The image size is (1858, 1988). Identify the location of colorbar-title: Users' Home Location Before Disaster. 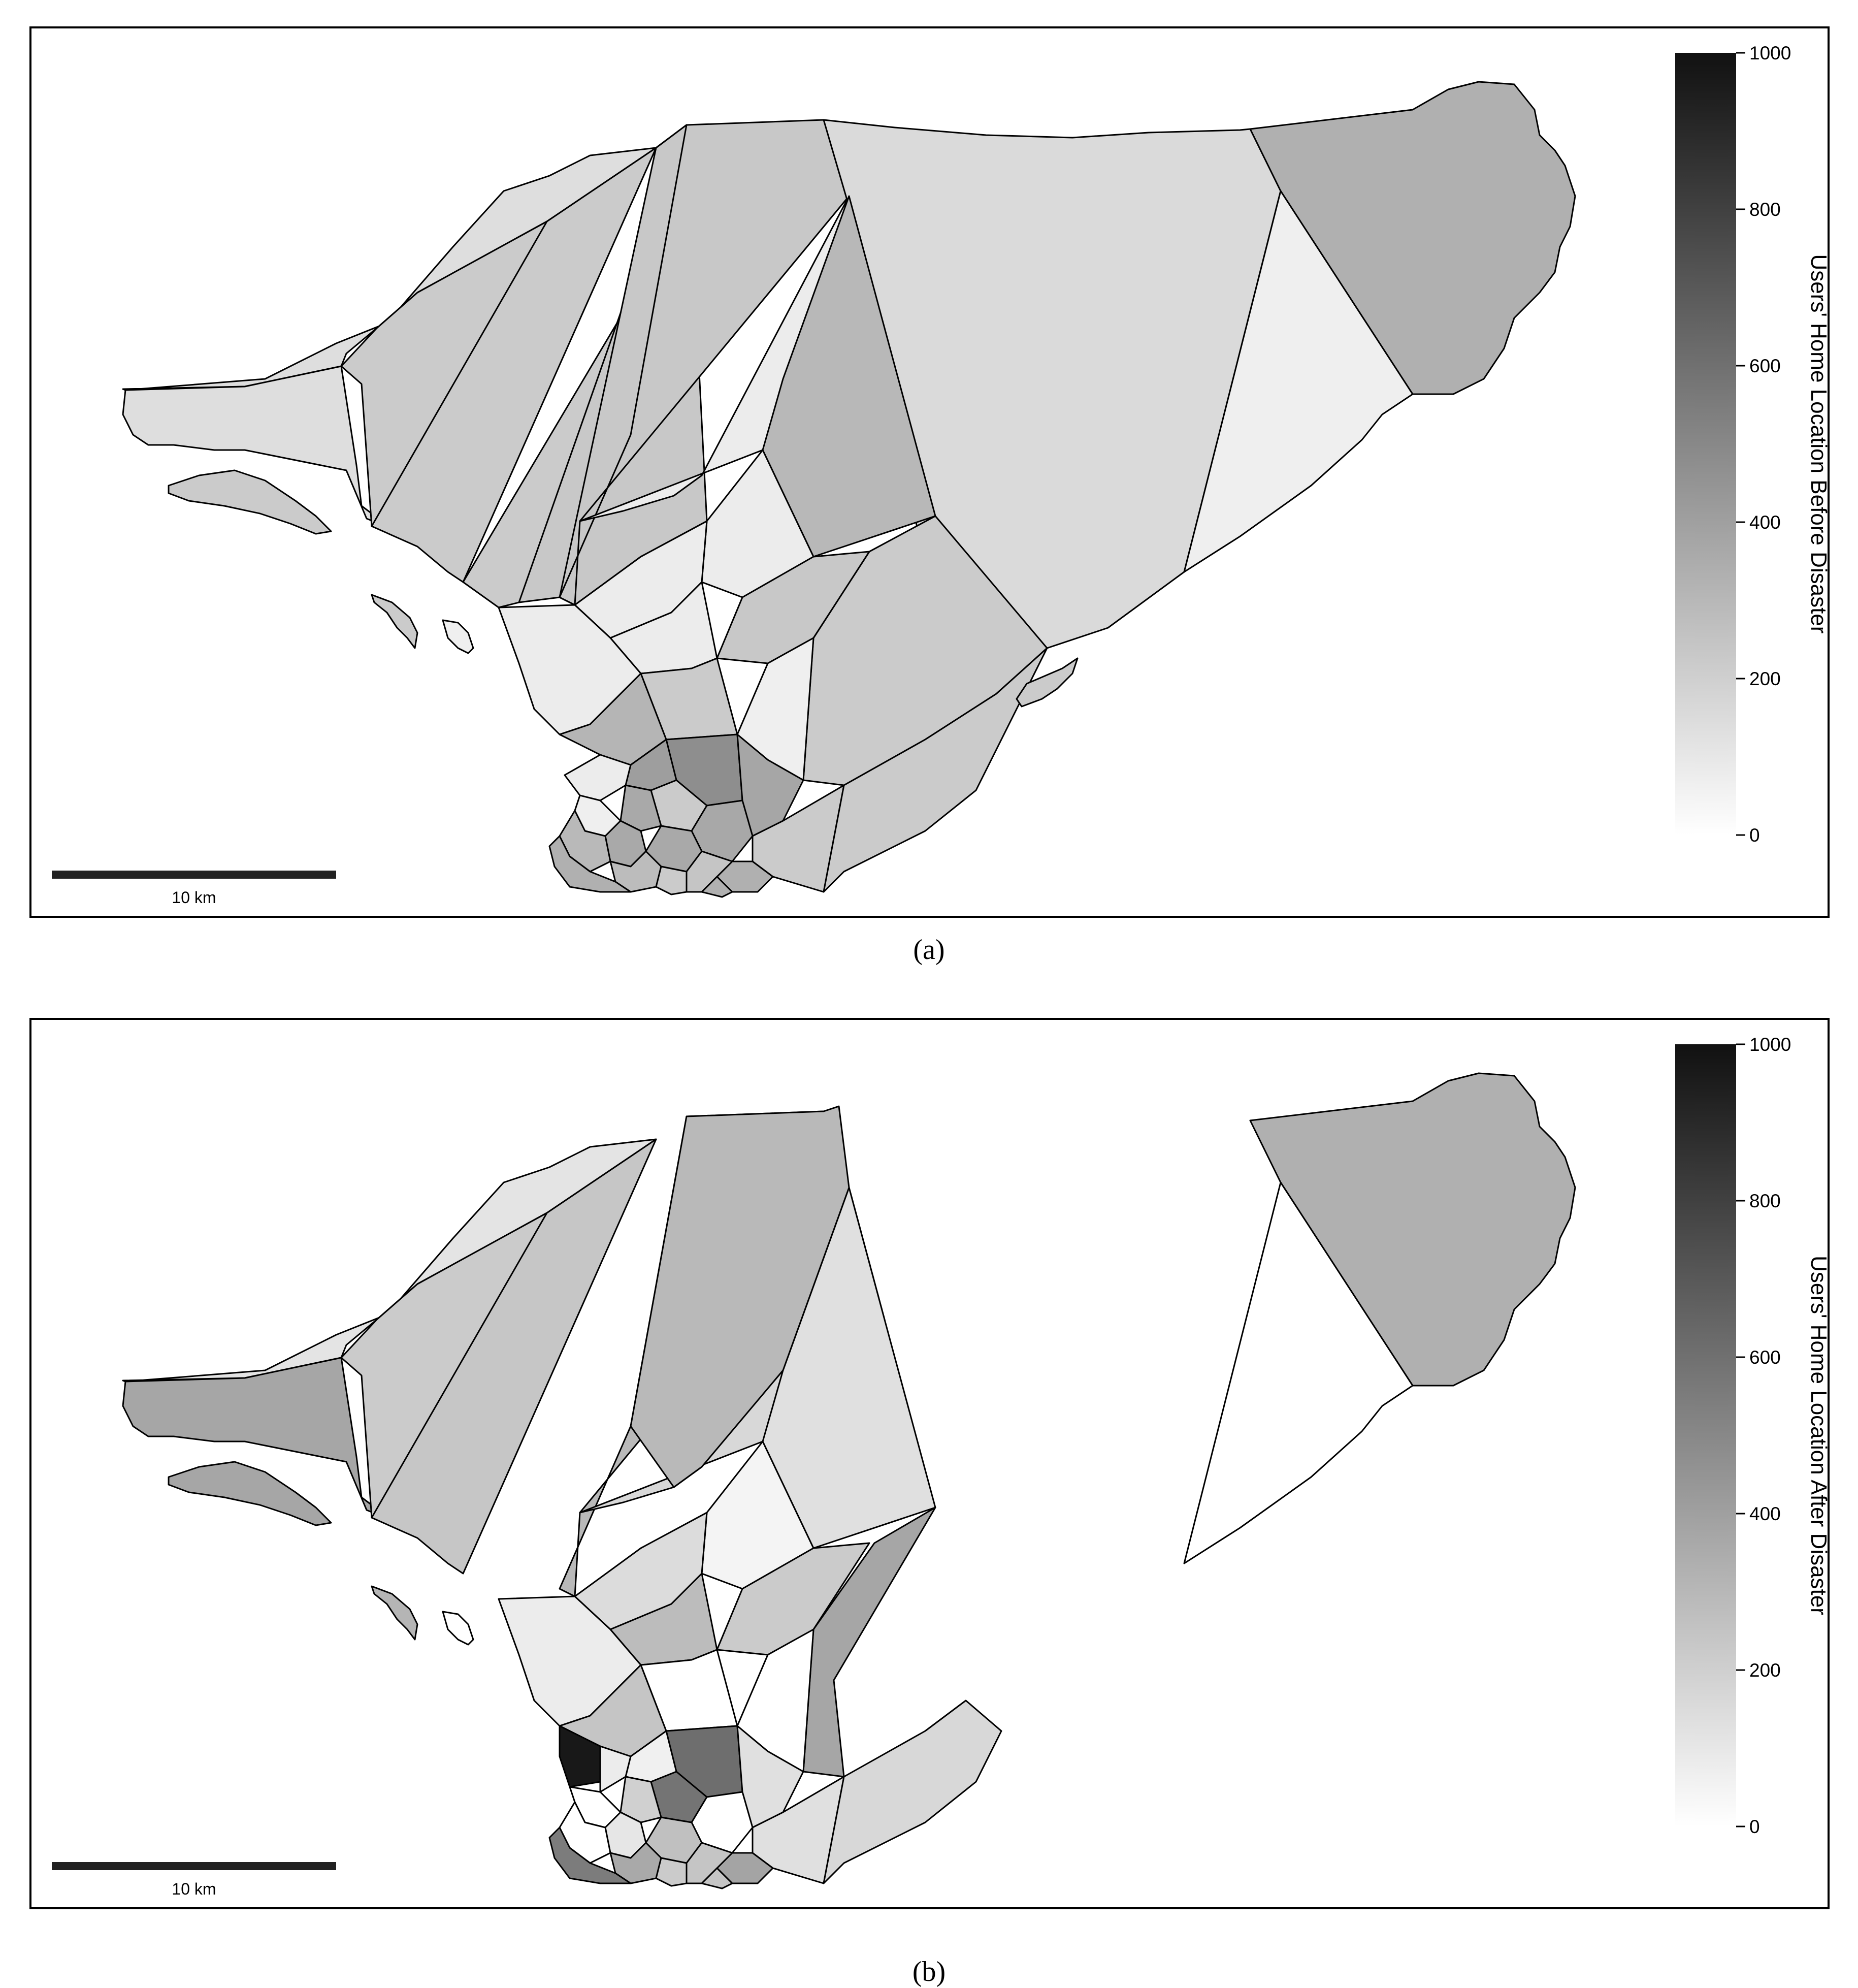
(1817, 444).